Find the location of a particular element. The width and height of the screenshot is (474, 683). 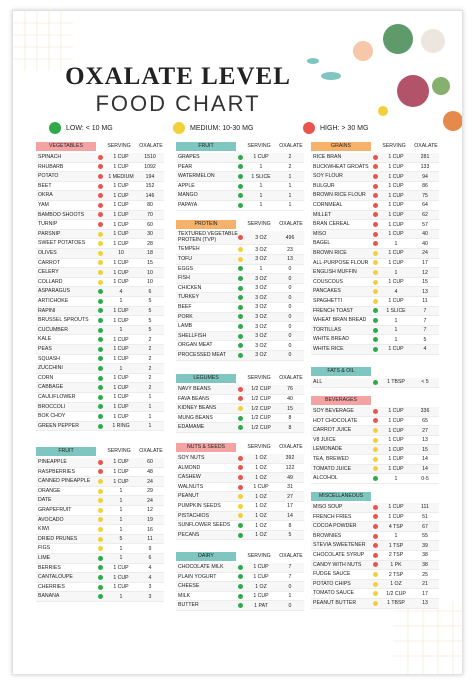

food-name: PLAIN YOGURT is located at coordinates (197, 576).